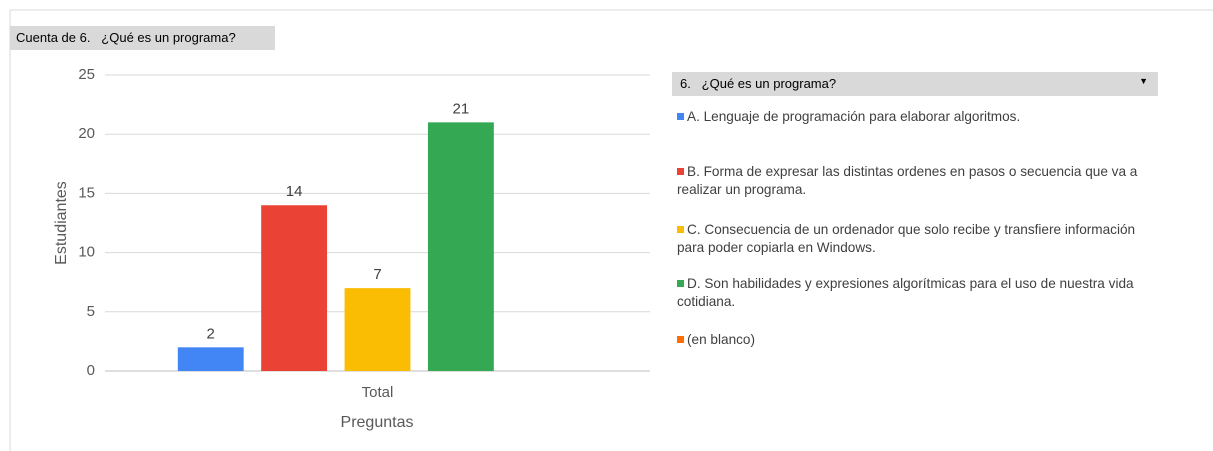  What do you see at coordinates (378, 392) in the screenshot?
I see `x-tick-label: Total` at bounding box center [378, 392].